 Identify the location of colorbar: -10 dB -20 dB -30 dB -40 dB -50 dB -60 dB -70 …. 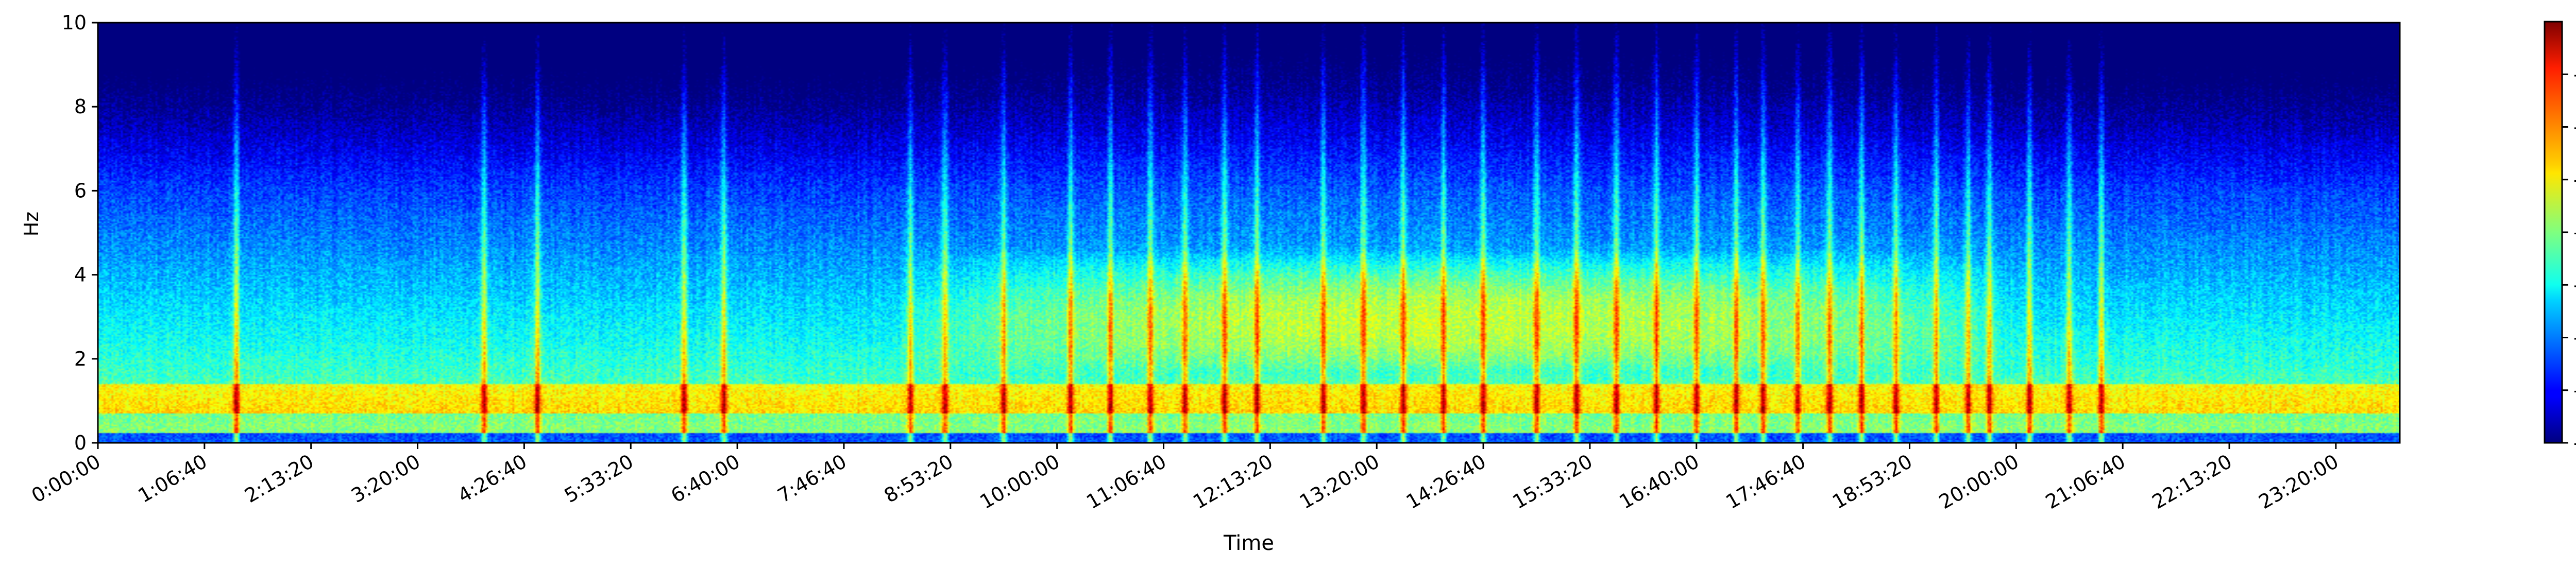
(2560, 237).